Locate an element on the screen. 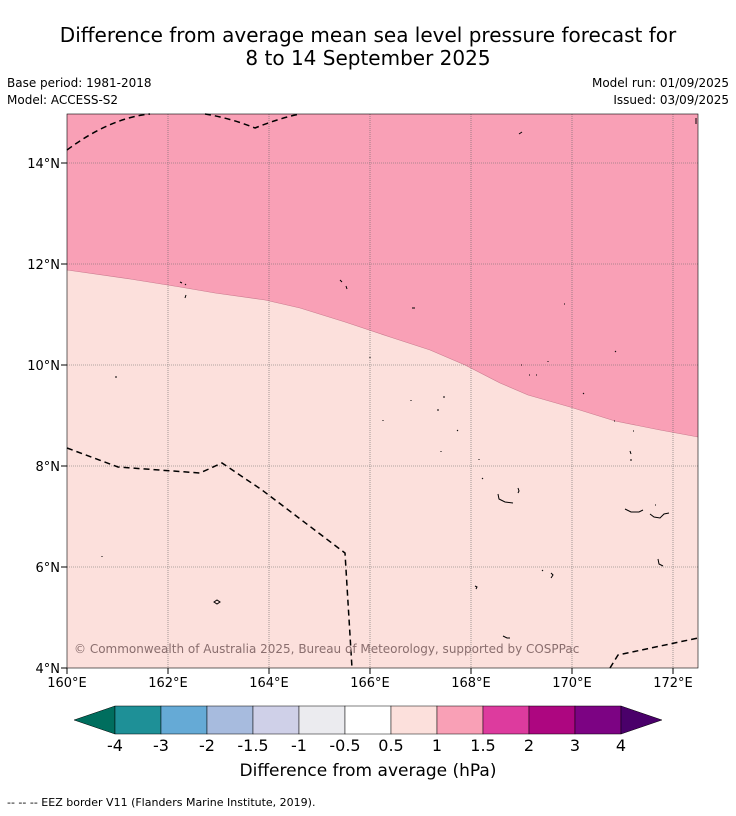 Image resolution: width=736 pixels, height=816 pixels. base-period: Base period: 1981-2018 is located at coordinates (79, 83).